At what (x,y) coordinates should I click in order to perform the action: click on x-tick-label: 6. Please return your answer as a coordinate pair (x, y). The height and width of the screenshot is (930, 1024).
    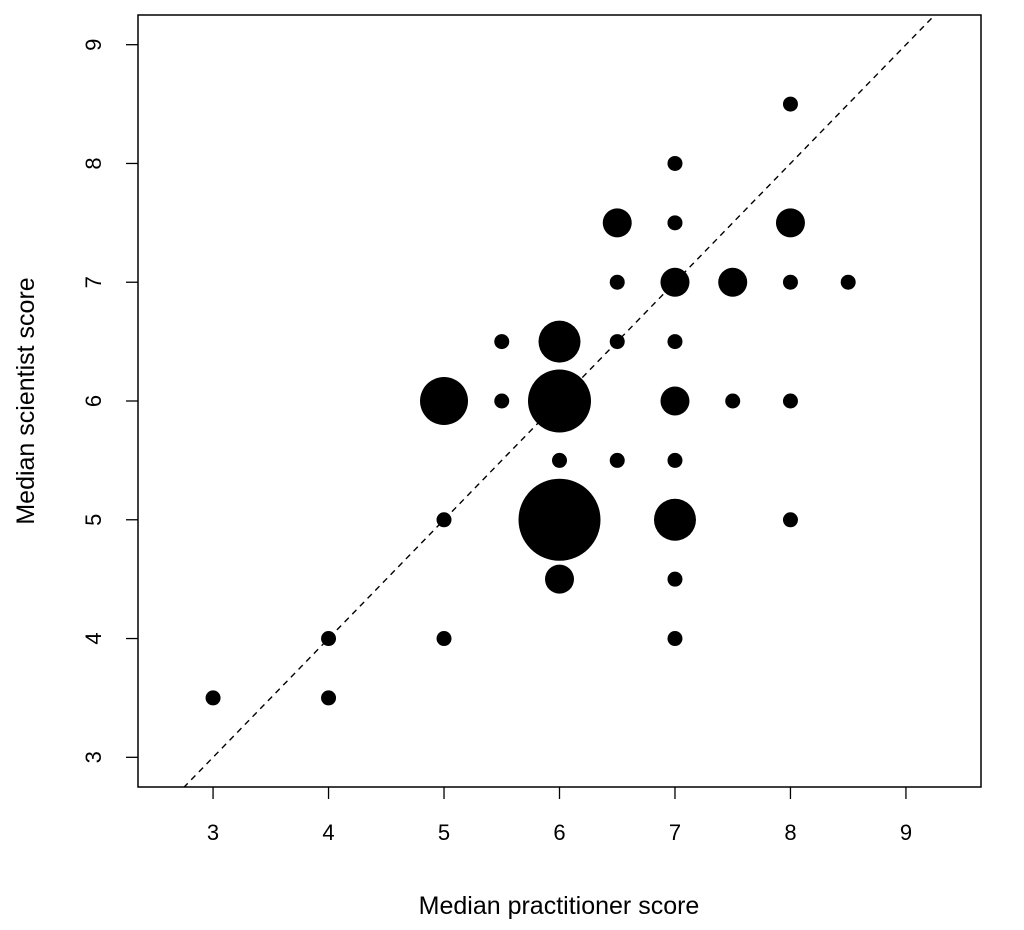
    Looking at the image, I should click on (559, 832).